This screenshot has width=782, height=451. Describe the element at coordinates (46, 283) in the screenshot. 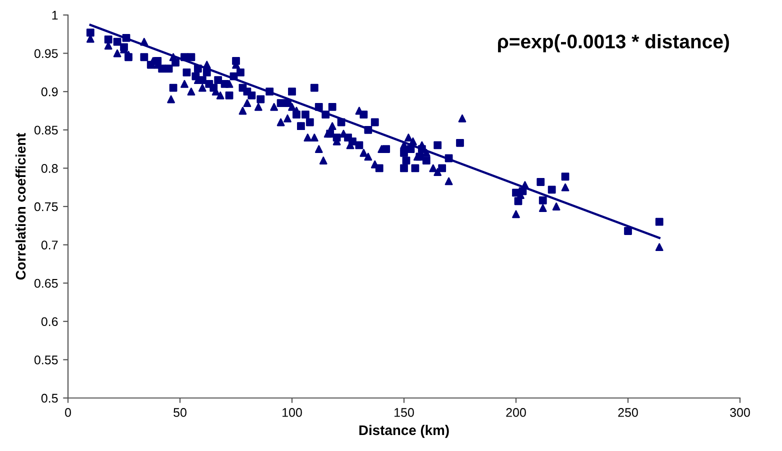

I see `y-tick-label: 0.65` at that location.